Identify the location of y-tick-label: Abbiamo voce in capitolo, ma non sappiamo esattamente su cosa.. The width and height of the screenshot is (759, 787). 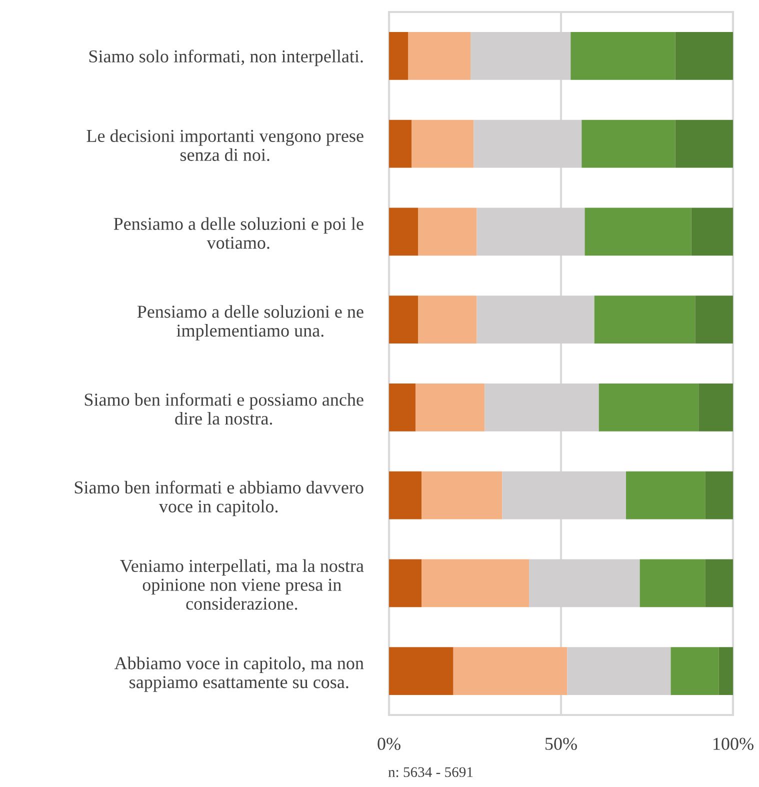
(239, 674).